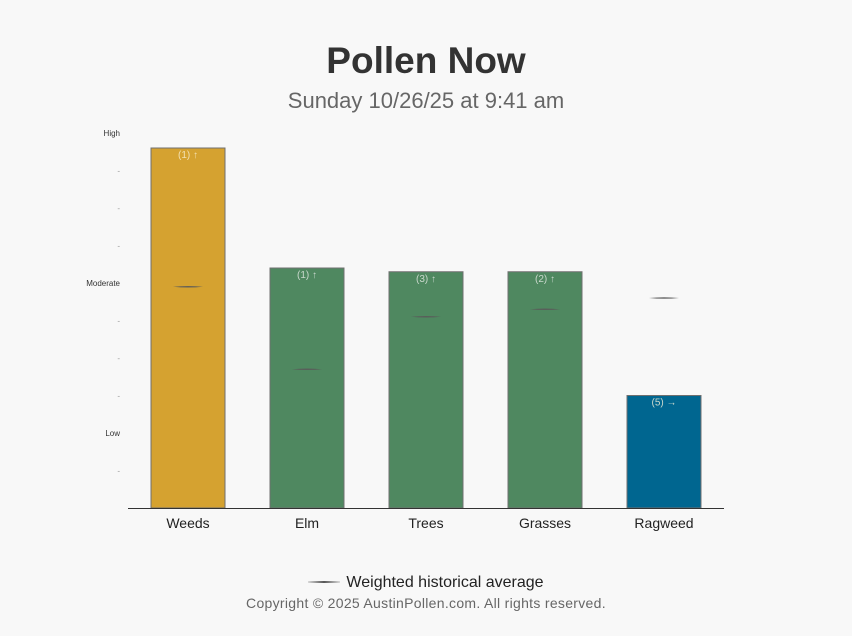 Image resolution: width=852 pixels, height=636 pixels. Describe the element at coordinates (664, 298) in the screenshot. I see `average-marker-ragweed` at that location.